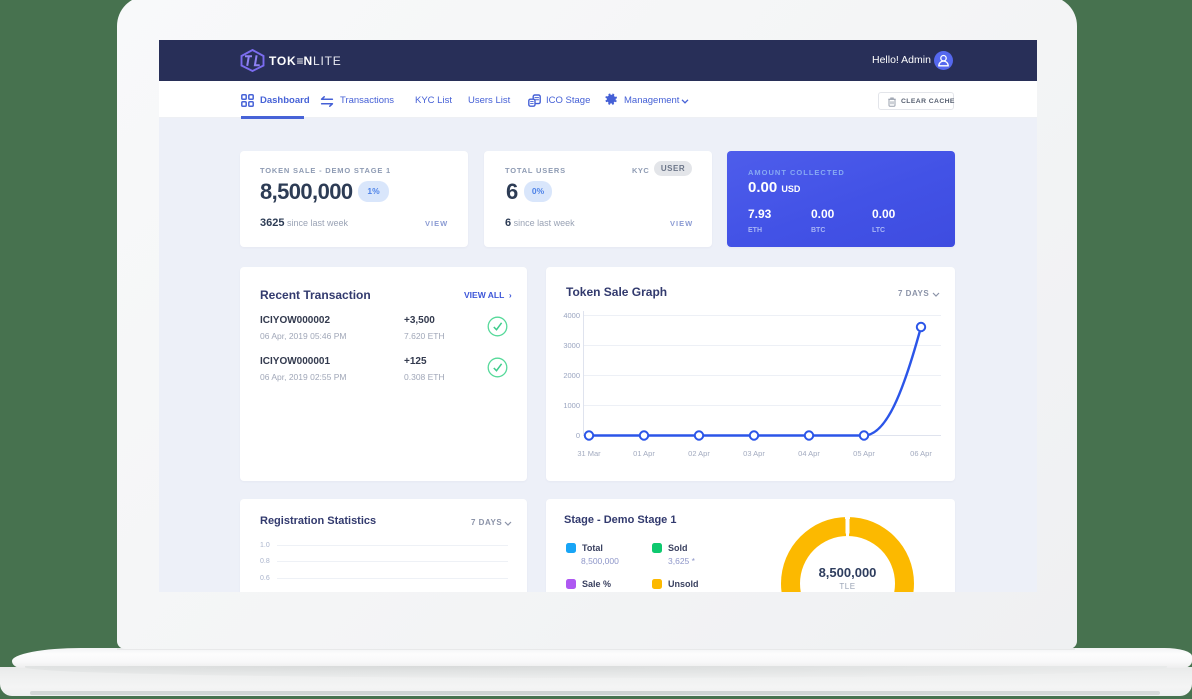 This screenshot has width=1192, height=699. Describe the element at coordinates (571, 405) in the screenshot. I see `svg-text: 1000` at that location.